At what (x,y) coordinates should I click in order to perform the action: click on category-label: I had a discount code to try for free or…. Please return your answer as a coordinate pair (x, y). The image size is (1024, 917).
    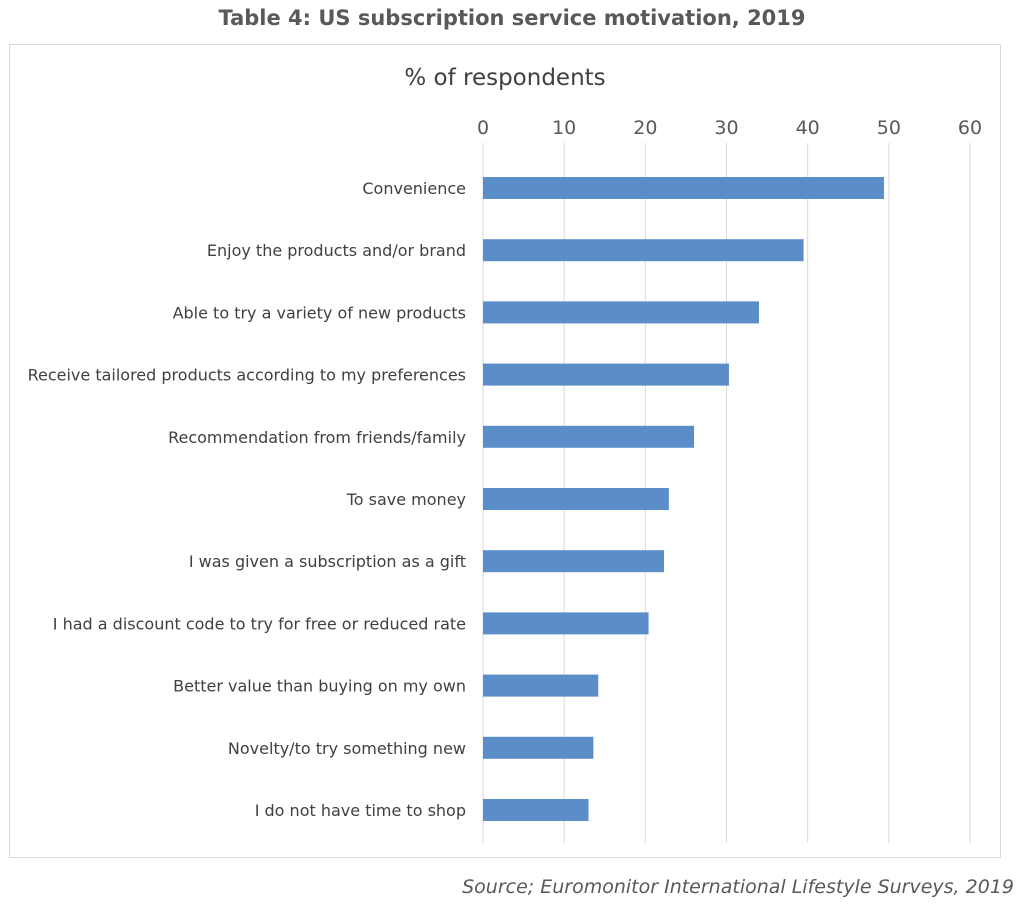
    Looking at the image, I should click on (259, 623).